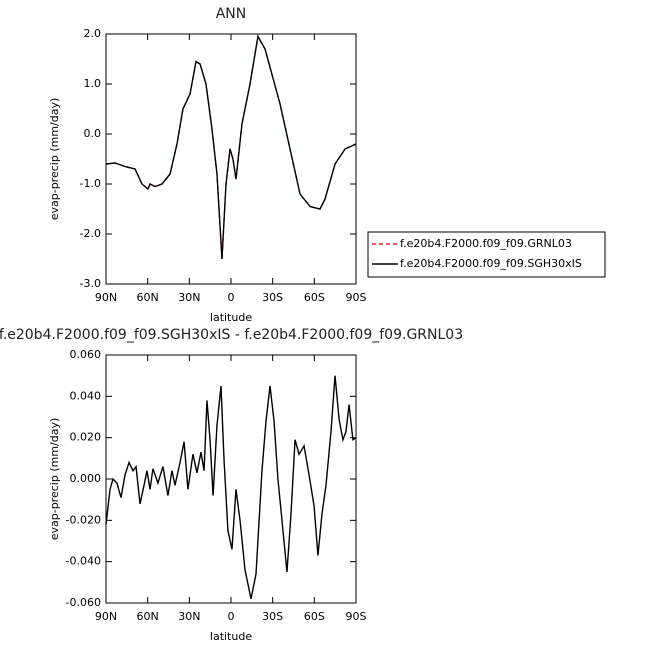 This screenshot has width=651, height=651. I want to click on y-tick-label: -0.020, so click(83, 519).